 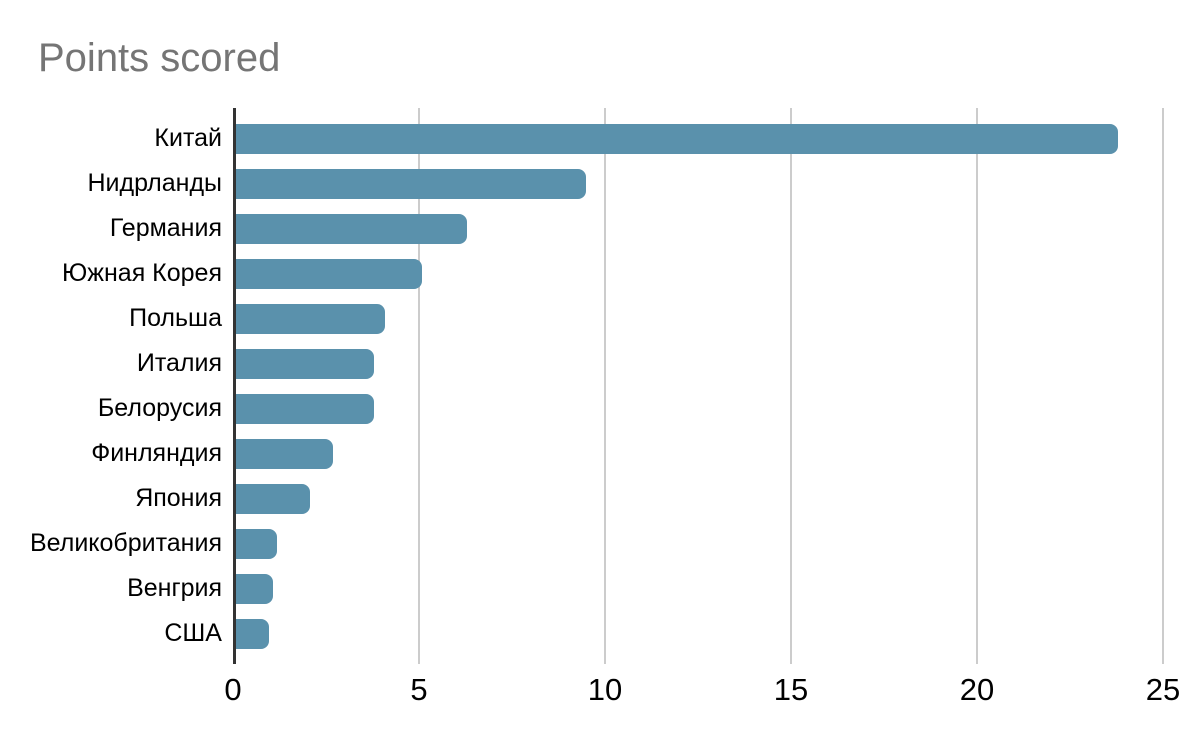 I want to click on x-tick-label: 0, so click(x=233, y=689).